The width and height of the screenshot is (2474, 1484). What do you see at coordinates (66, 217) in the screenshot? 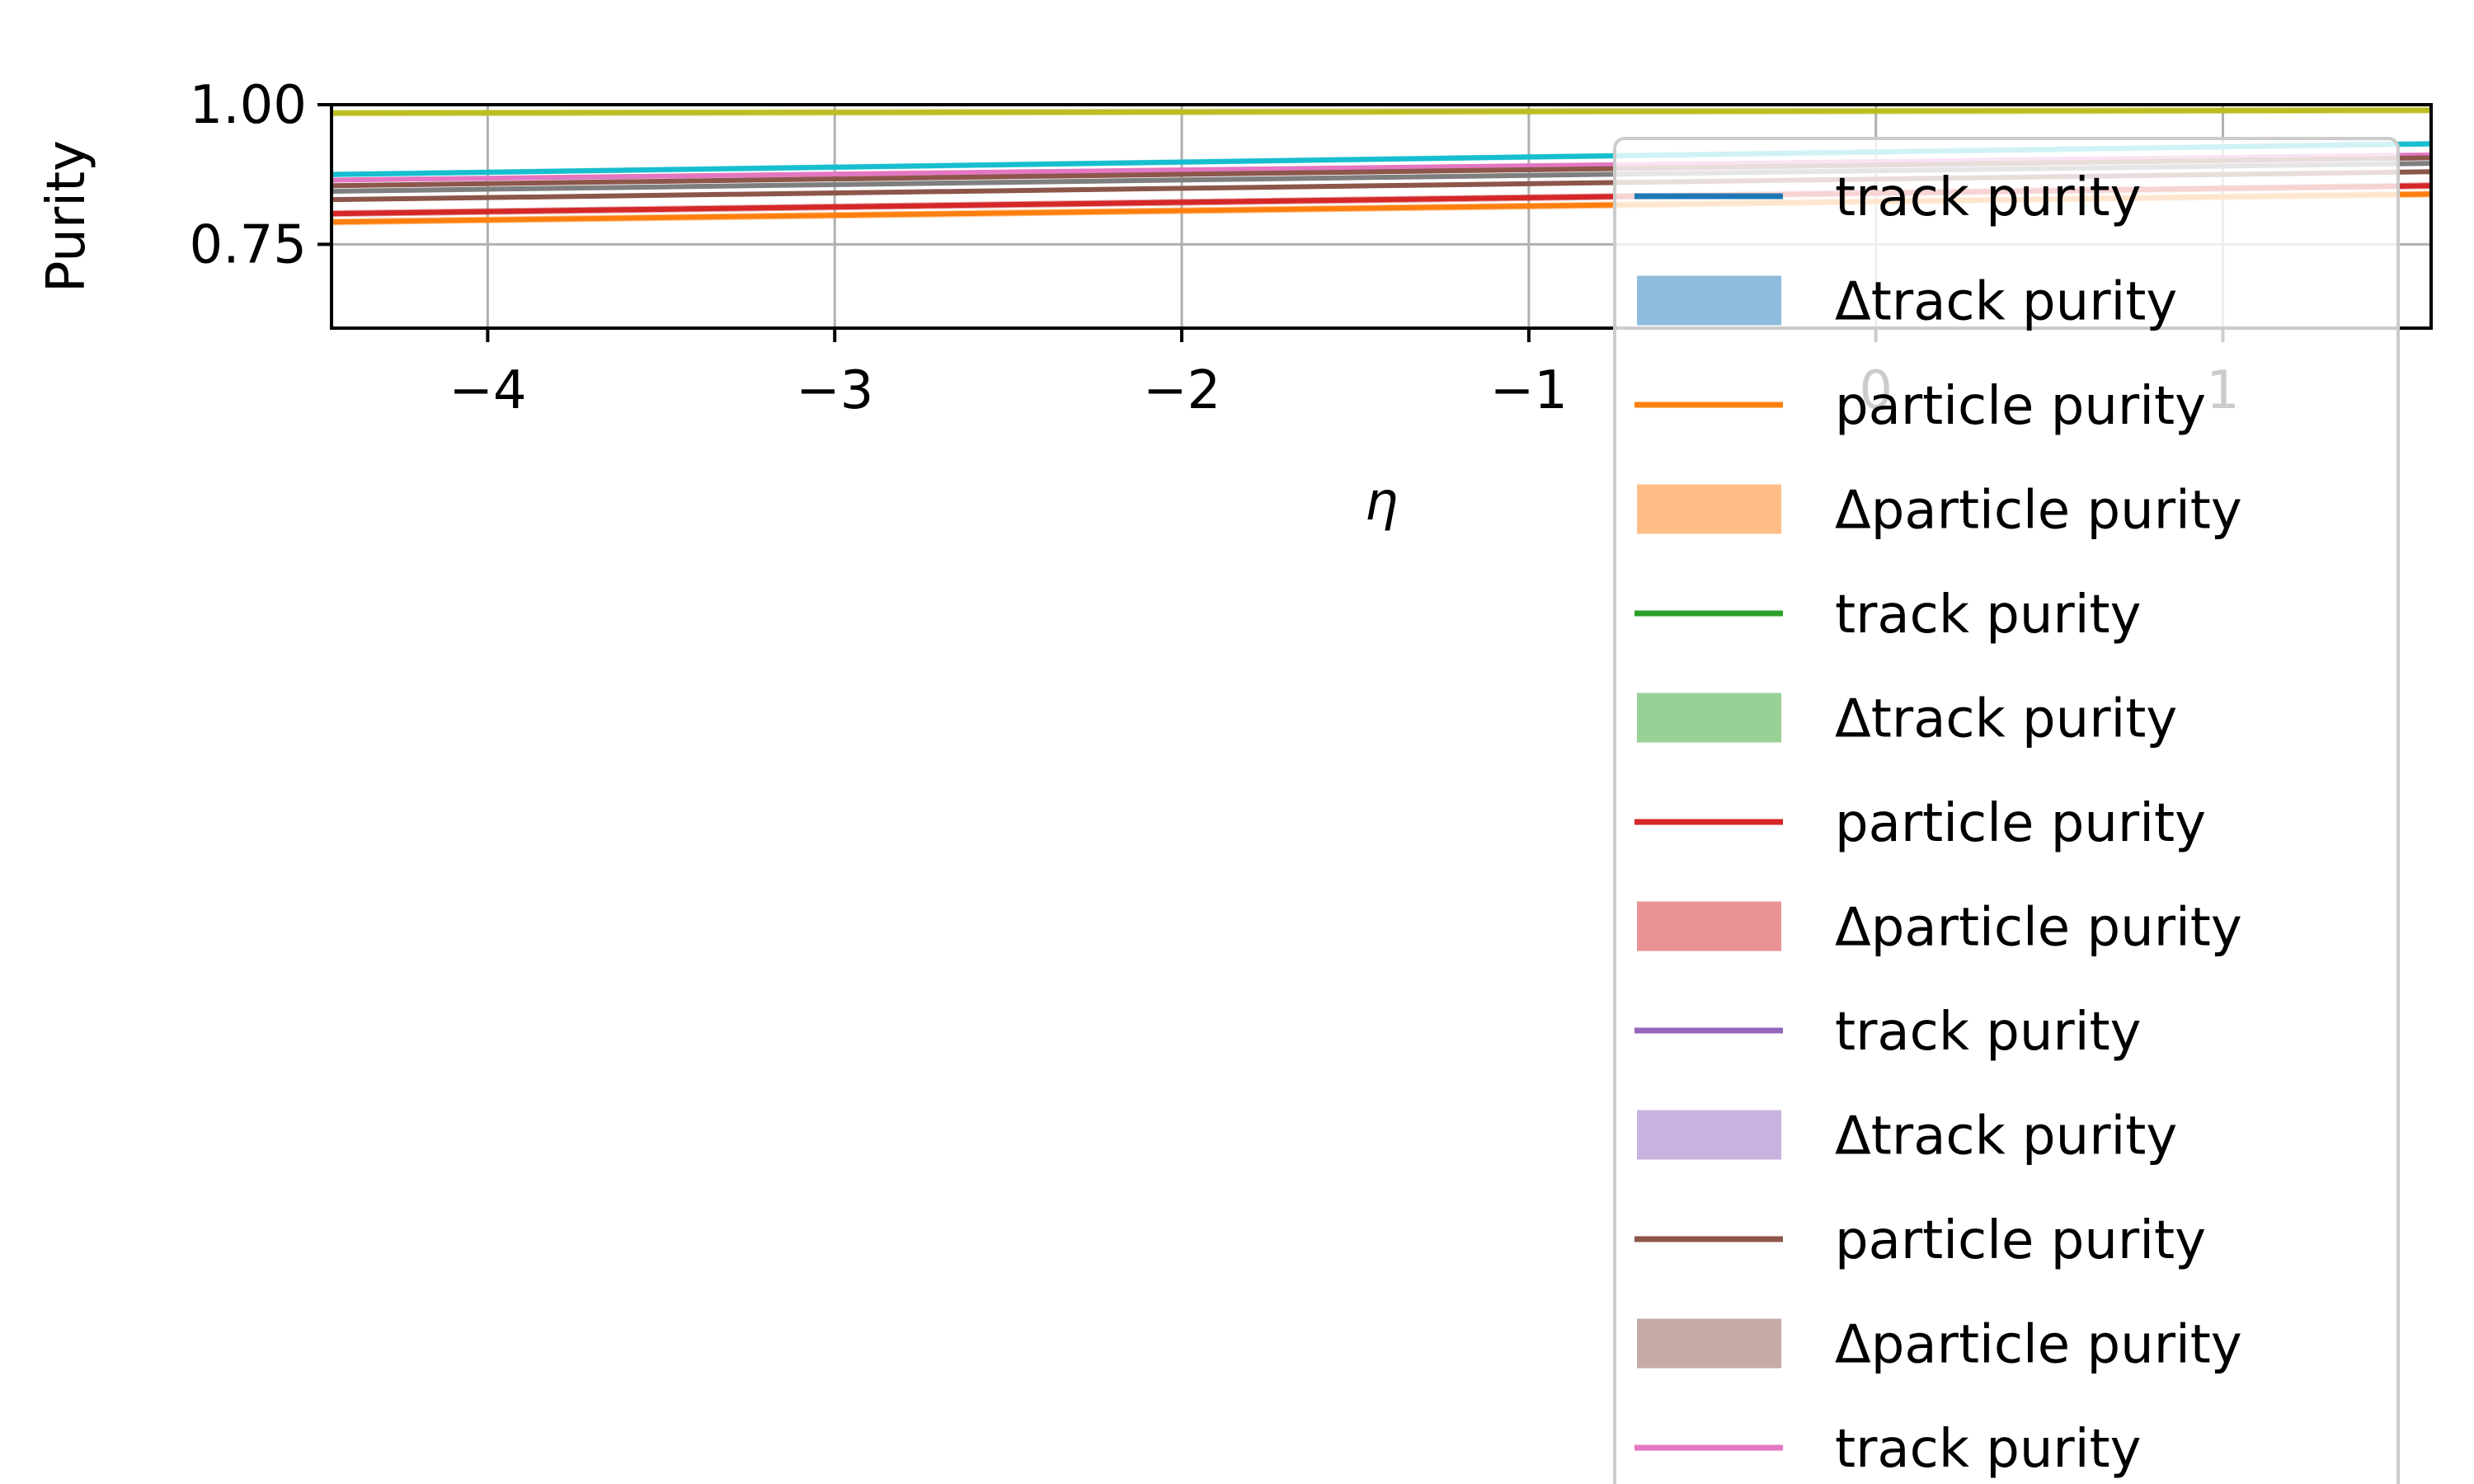
I see `y-axis-label: Purity` at bounding box center [66, 217].